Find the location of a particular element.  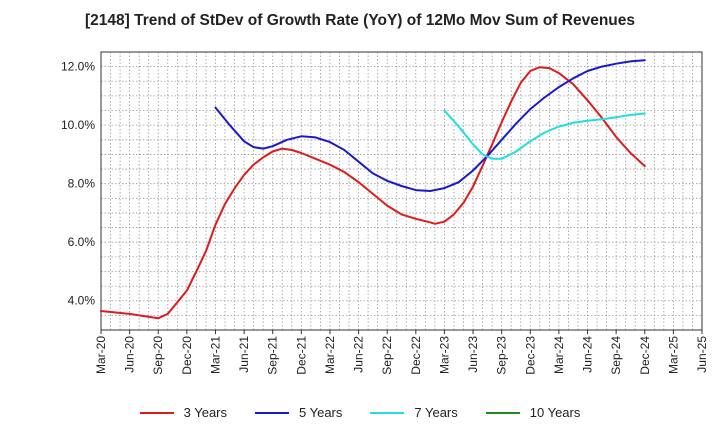

x-tick-label: Mar-23 is located at coordinates (444, 355).